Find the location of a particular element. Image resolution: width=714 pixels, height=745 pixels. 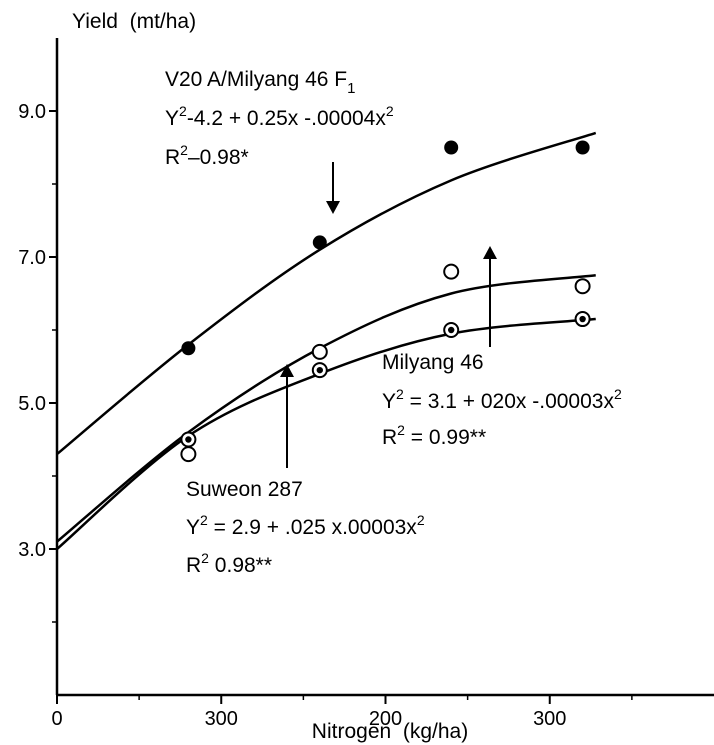

suweon-equation: Y2 = 2.9 + .025 x.00003x2 is located at coordinates (305, 525).